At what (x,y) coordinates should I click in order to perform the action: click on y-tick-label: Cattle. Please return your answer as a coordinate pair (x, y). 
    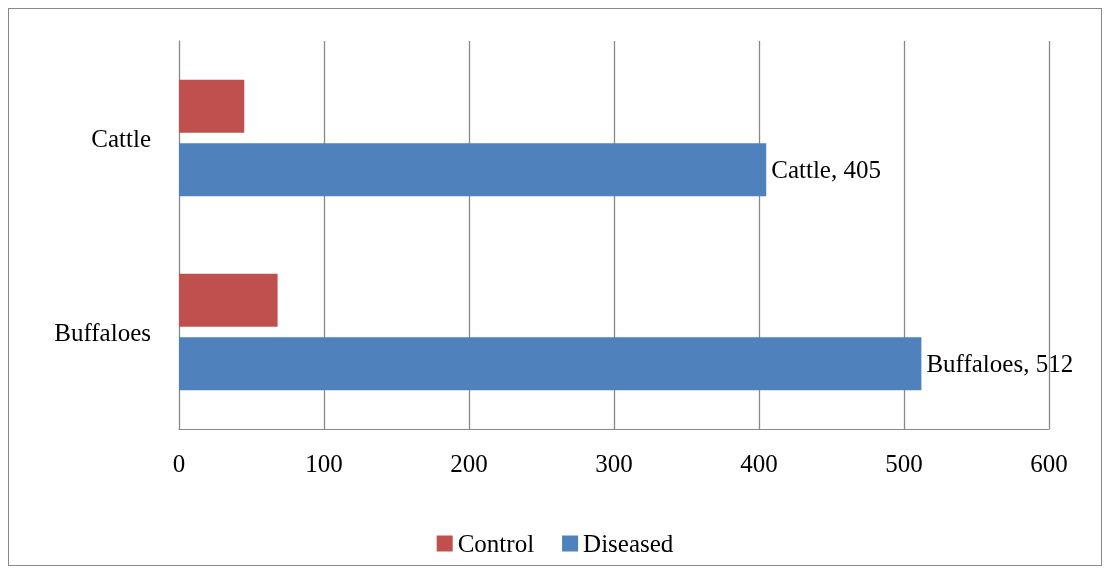
    Looking at the image, I should click on (121, 138).